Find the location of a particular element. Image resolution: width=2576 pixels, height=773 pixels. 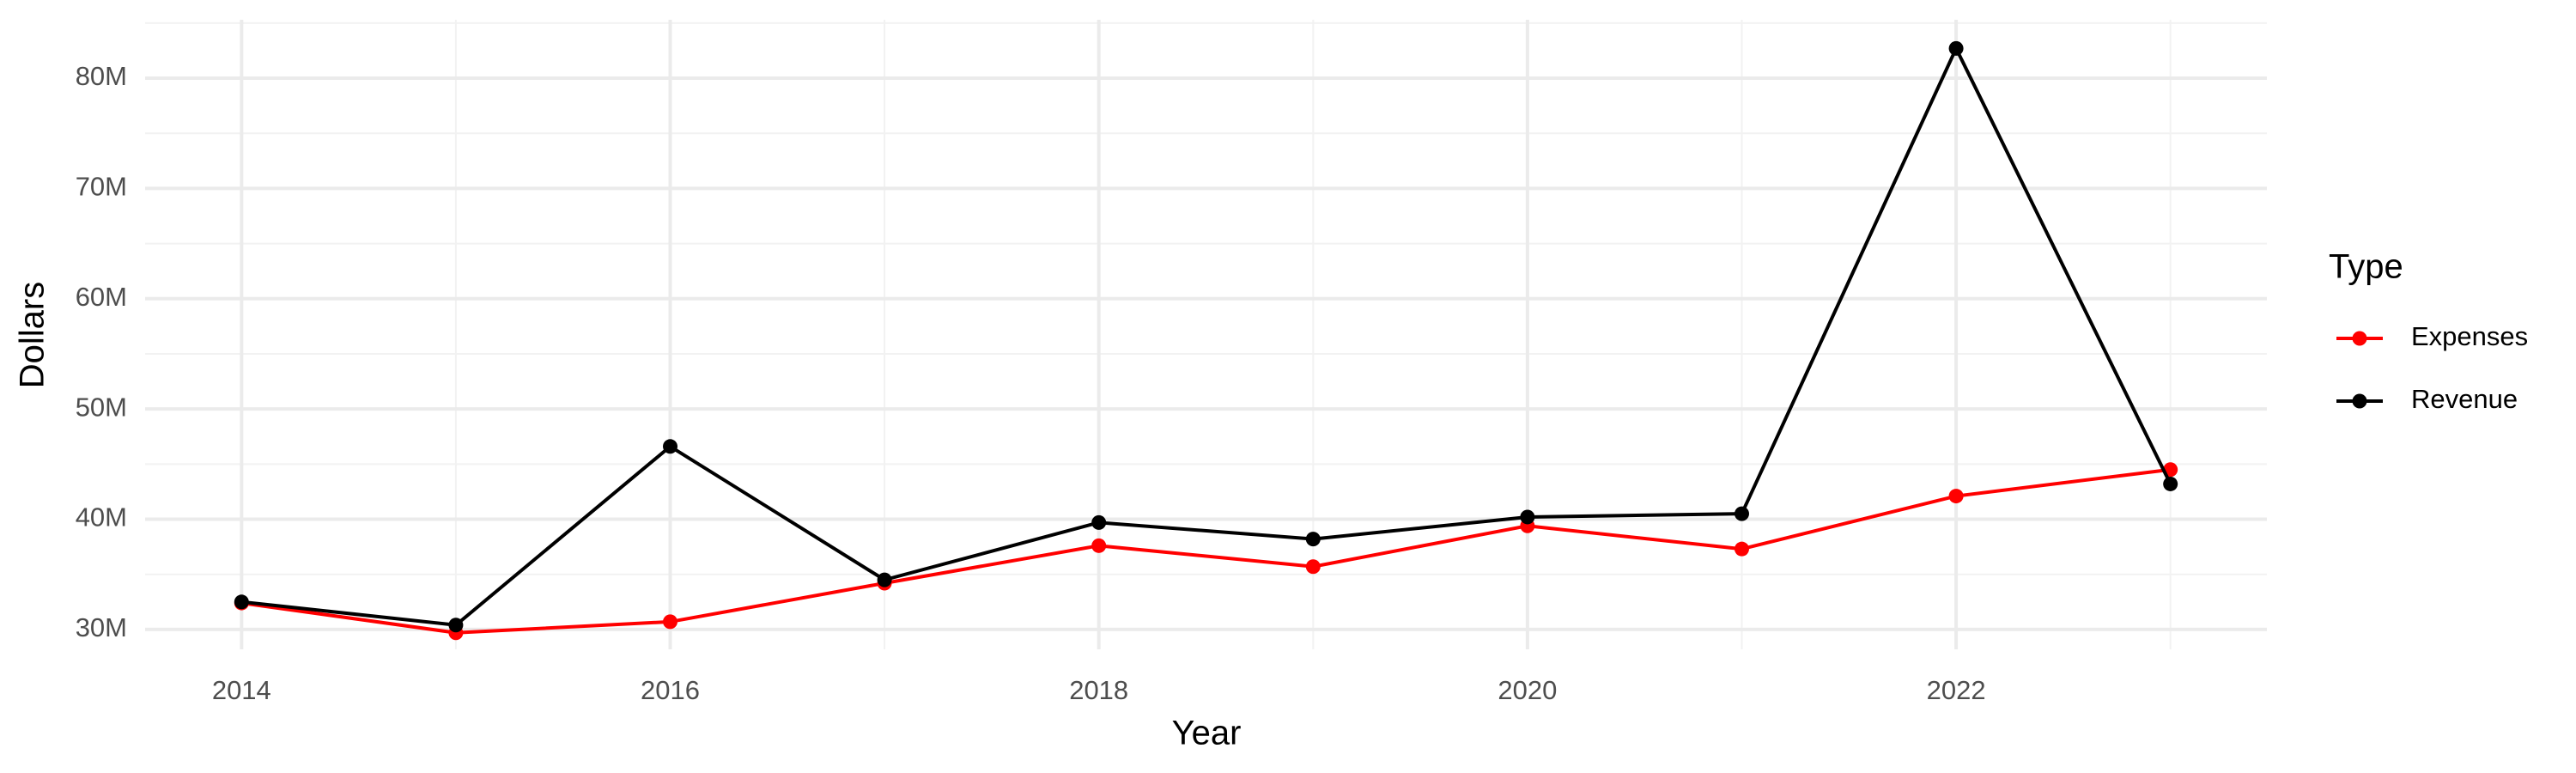

y-tick-label: 30M is located at coordinates (101, 627).